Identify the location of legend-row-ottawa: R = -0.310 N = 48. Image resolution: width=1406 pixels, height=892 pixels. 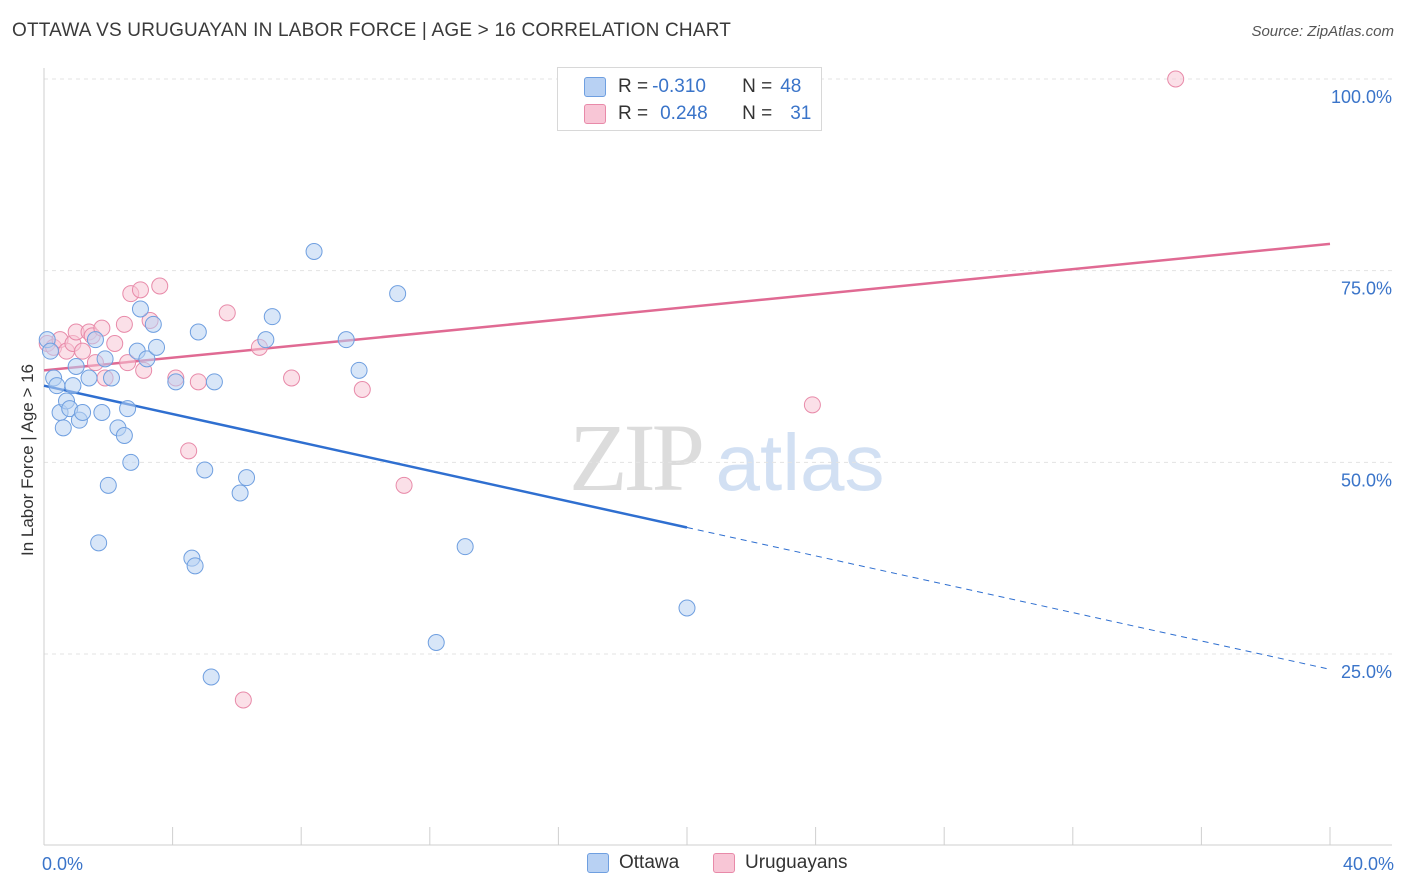
(692, 87).